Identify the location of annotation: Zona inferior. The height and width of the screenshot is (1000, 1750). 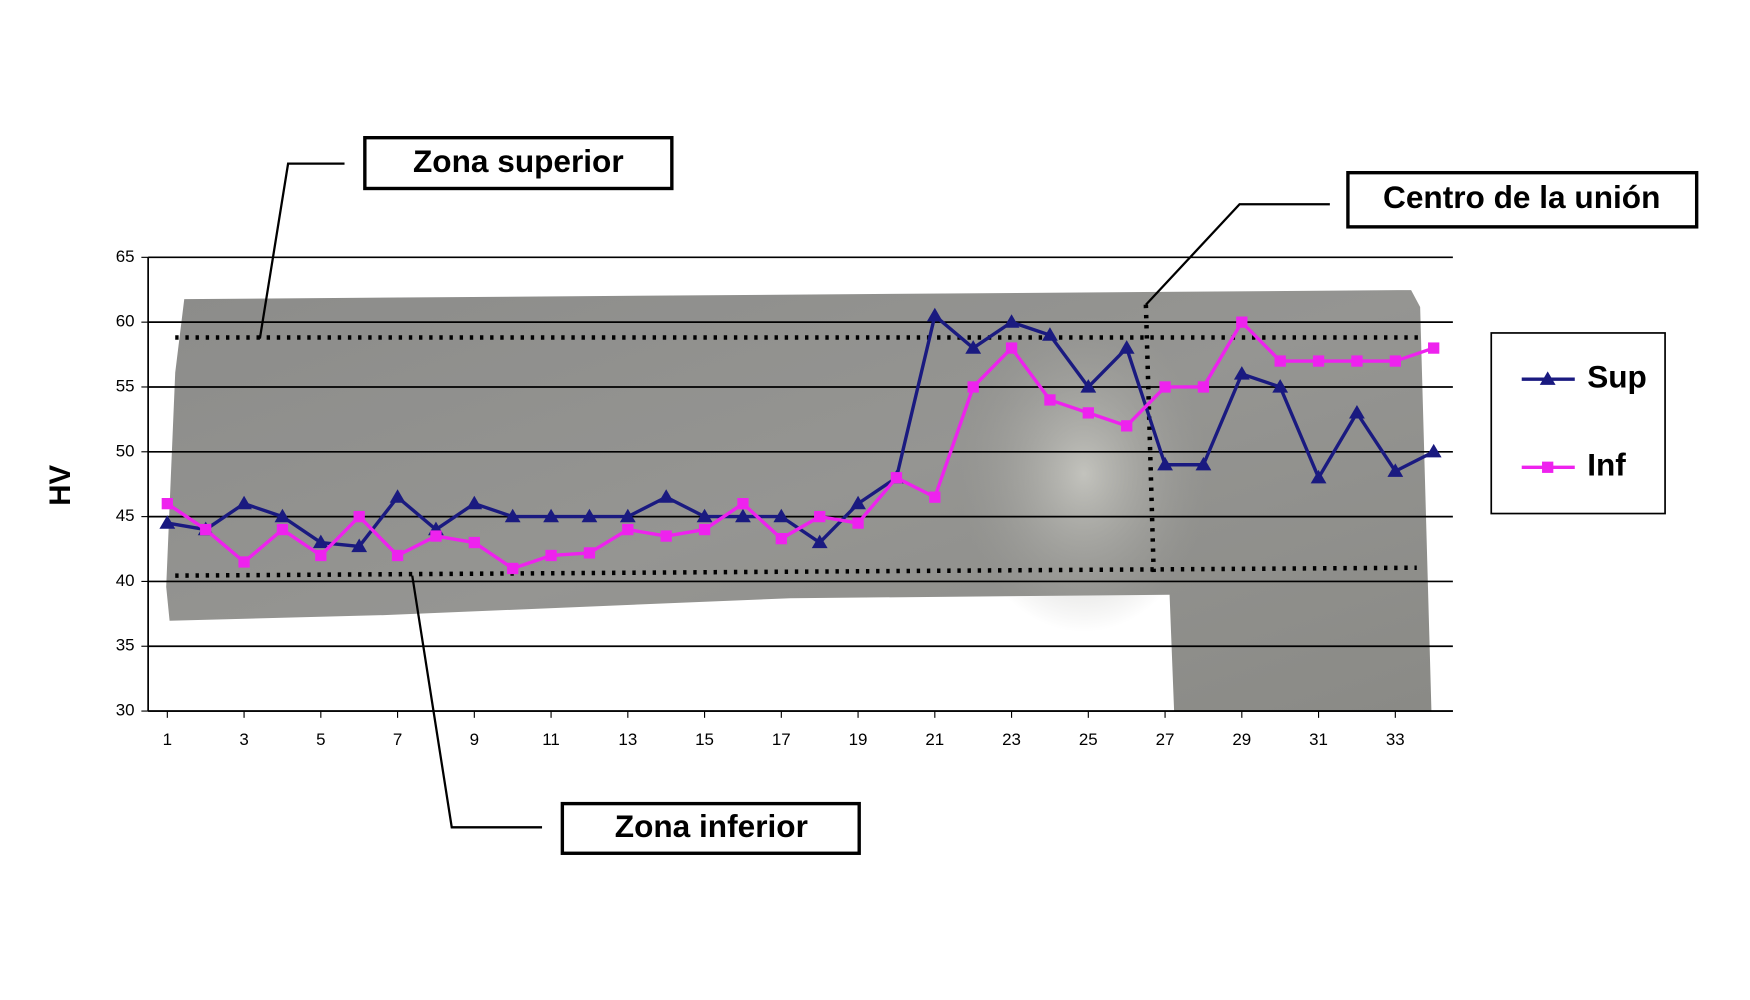
(711, 826).